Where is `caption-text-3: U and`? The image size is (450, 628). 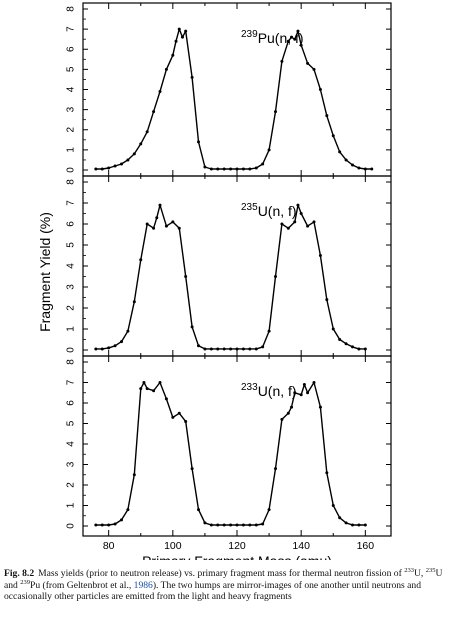 caption-text-3: U and is located at coordinates (223, 579).